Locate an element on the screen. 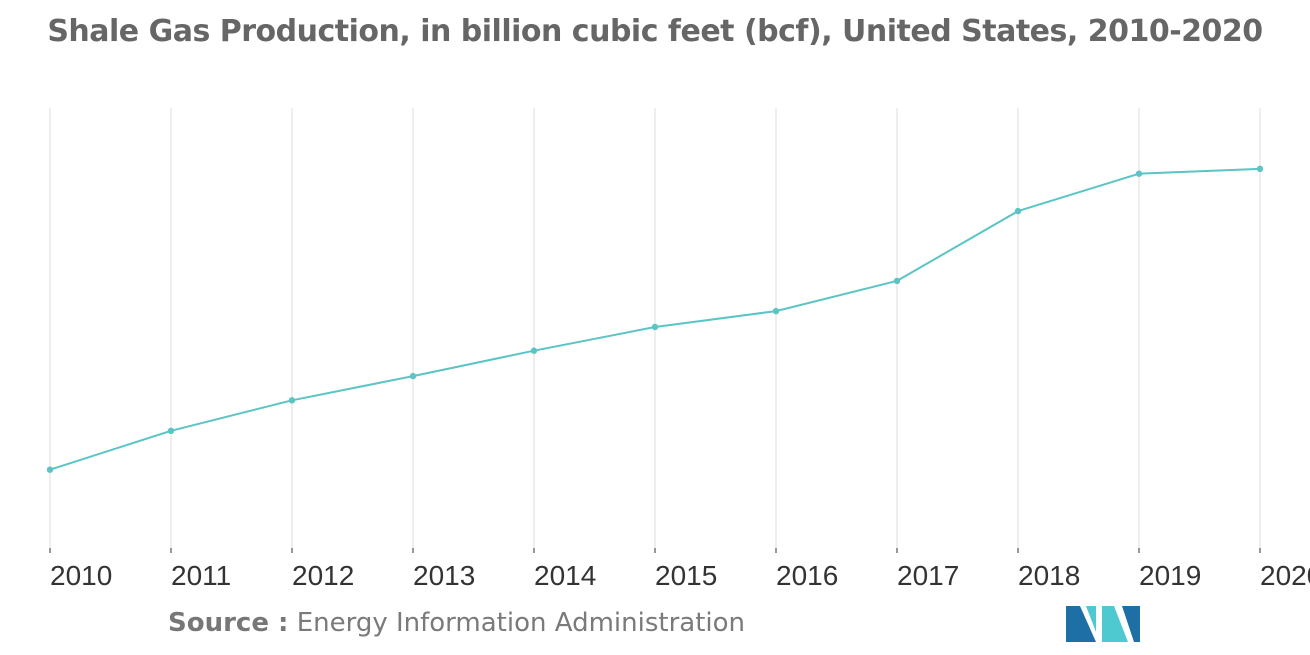  source-label: Source : is located at coordinates (228, 623).